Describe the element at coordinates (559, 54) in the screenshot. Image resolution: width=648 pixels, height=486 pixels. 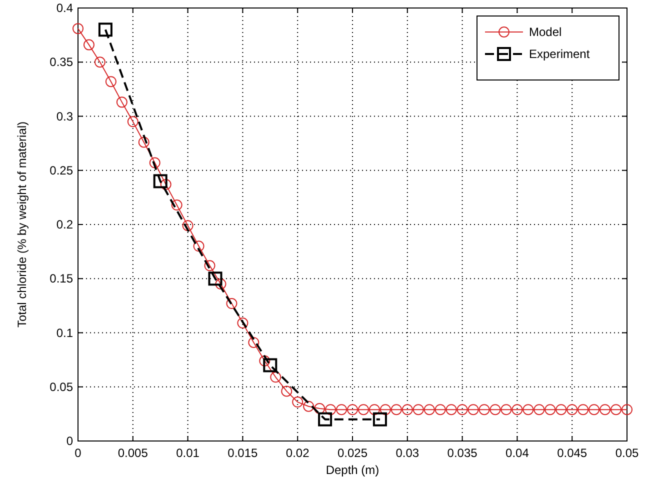
I see `legend-label: Experiment` at that location.